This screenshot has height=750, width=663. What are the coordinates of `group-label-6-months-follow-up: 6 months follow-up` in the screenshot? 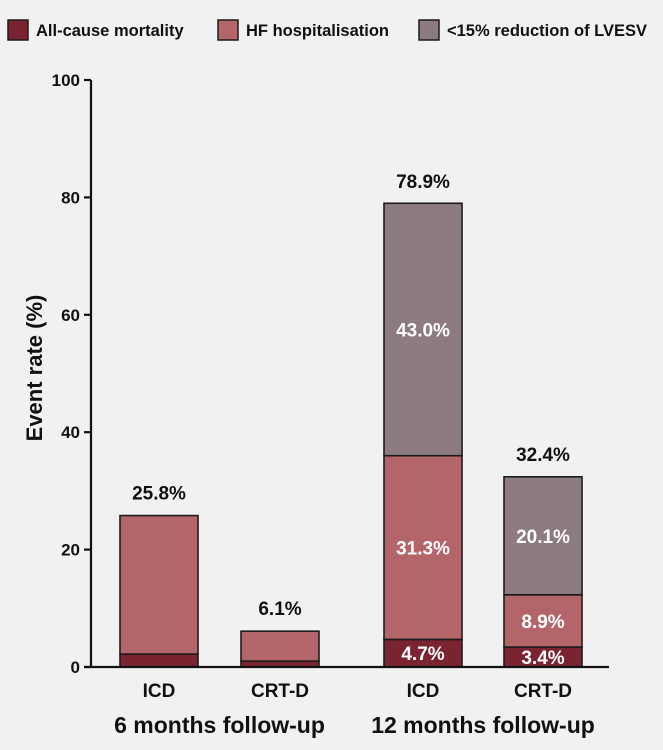 It's located at (219, 725).